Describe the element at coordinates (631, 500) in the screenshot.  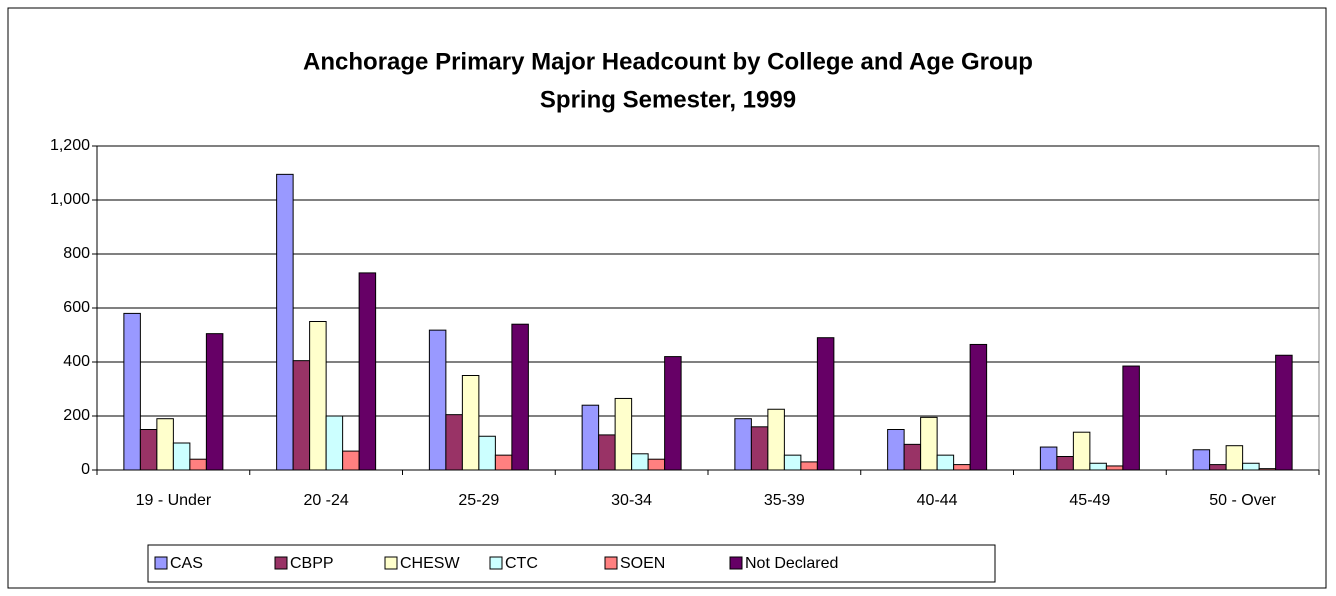
I see `x-tick-label: 30-34` at that location.